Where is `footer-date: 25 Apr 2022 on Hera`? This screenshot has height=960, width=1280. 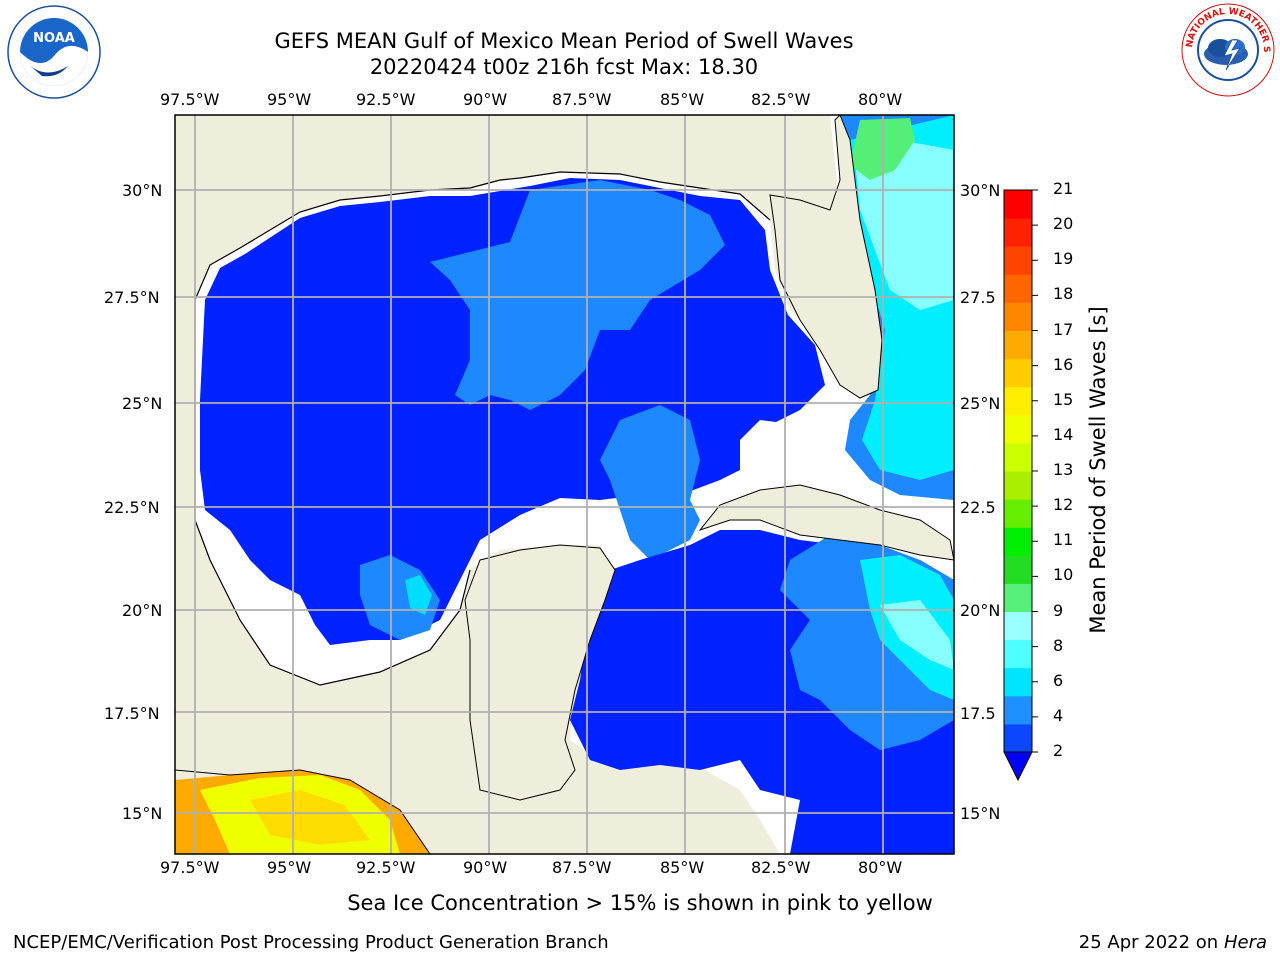 footer-date: 25 Apr 2022 on Hera is located at coordinates (1173, 942).